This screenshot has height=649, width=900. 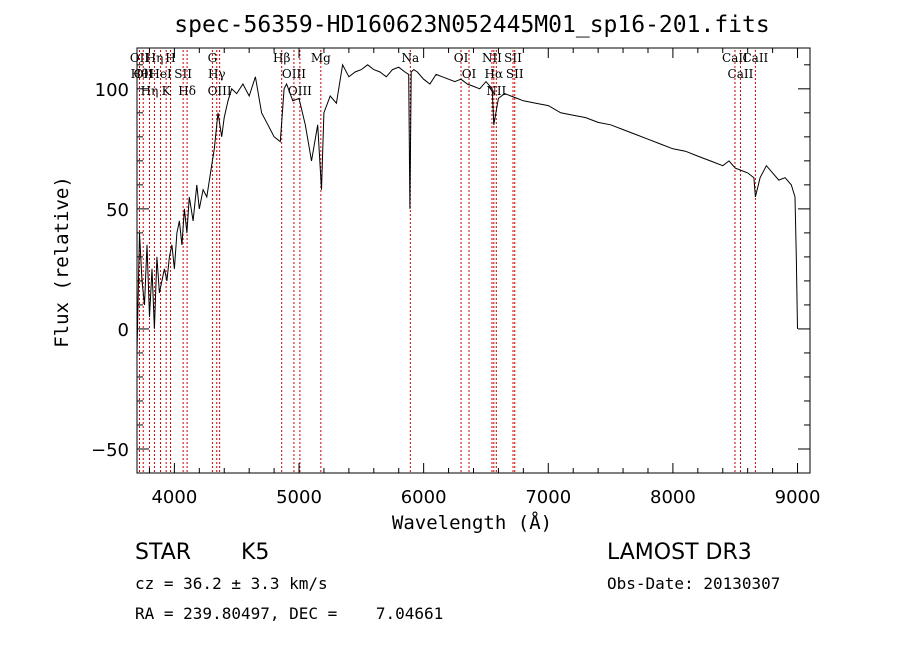 What do you see at coordinates (112, 90) in the screenshot?
I see `y-tick-label: 100` at bounding box center [112, 90].